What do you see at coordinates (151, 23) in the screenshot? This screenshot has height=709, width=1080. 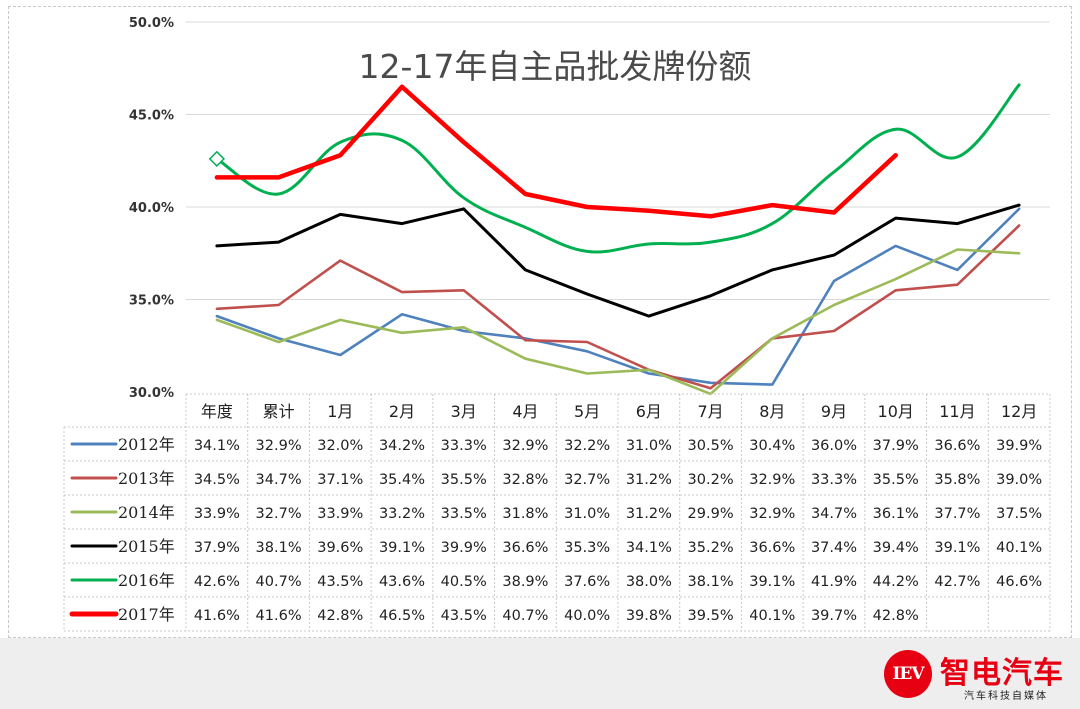 I see `y-tick-label: 50.0%` at bounding box center [151, 23].